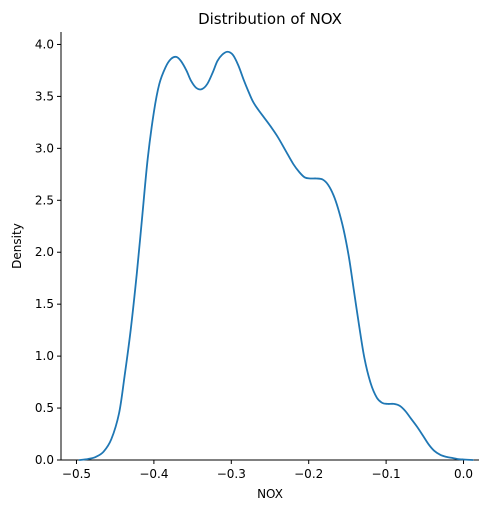 The height and width of the screenshot is (512, 489). Describe the element at coordinates (231, 474) in the screenshot. I see `x-tick-label: −0.3` at that location.